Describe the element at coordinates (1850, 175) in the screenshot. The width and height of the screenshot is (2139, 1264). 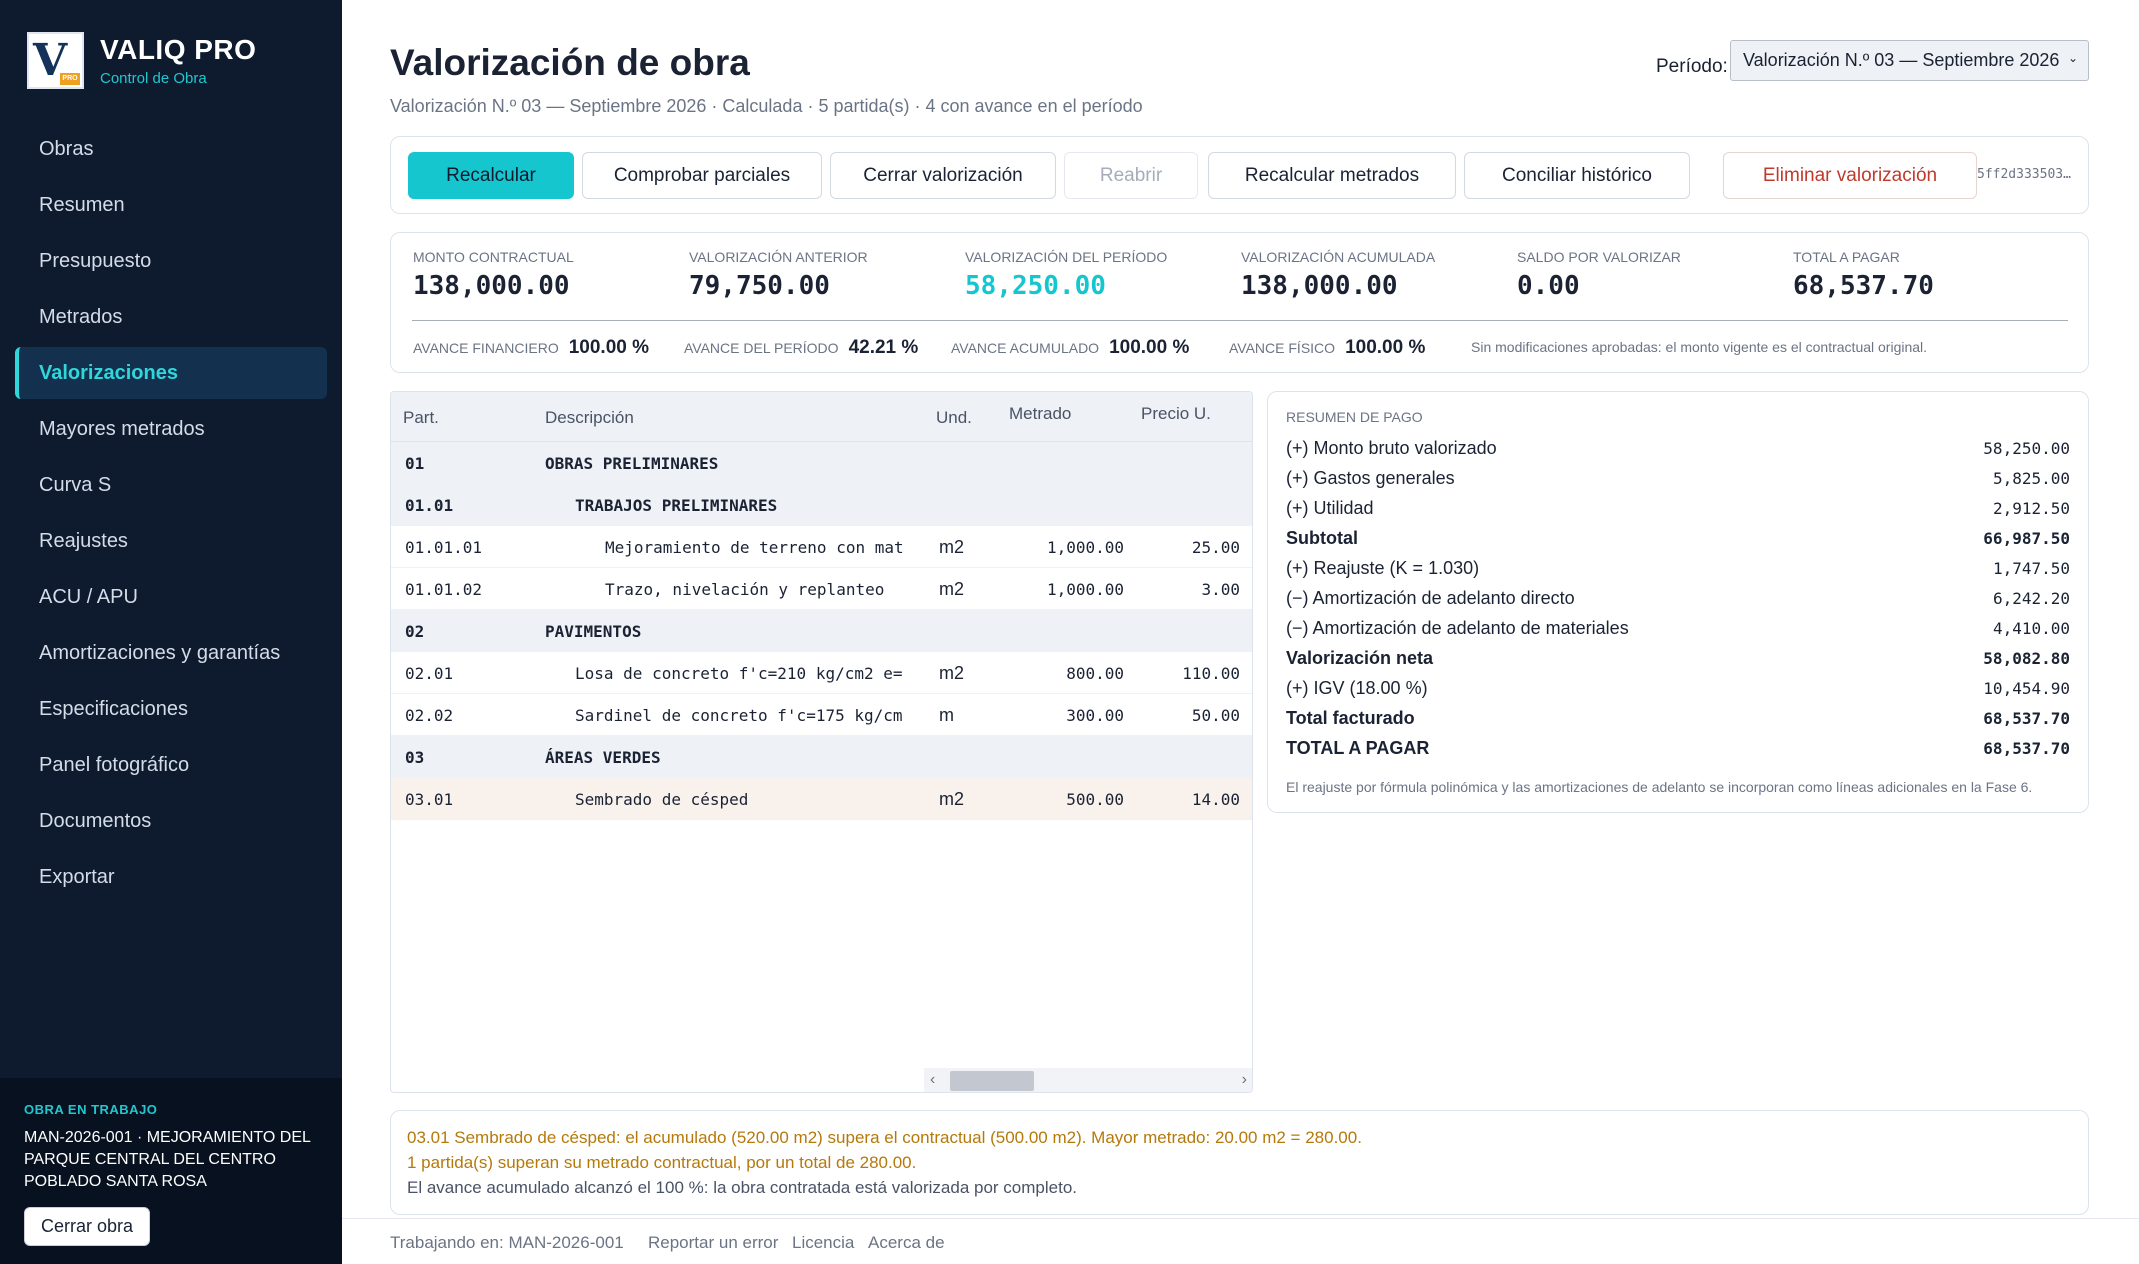
I see `eliminar-valorizacion-button: Eliminar valorización` at that location.